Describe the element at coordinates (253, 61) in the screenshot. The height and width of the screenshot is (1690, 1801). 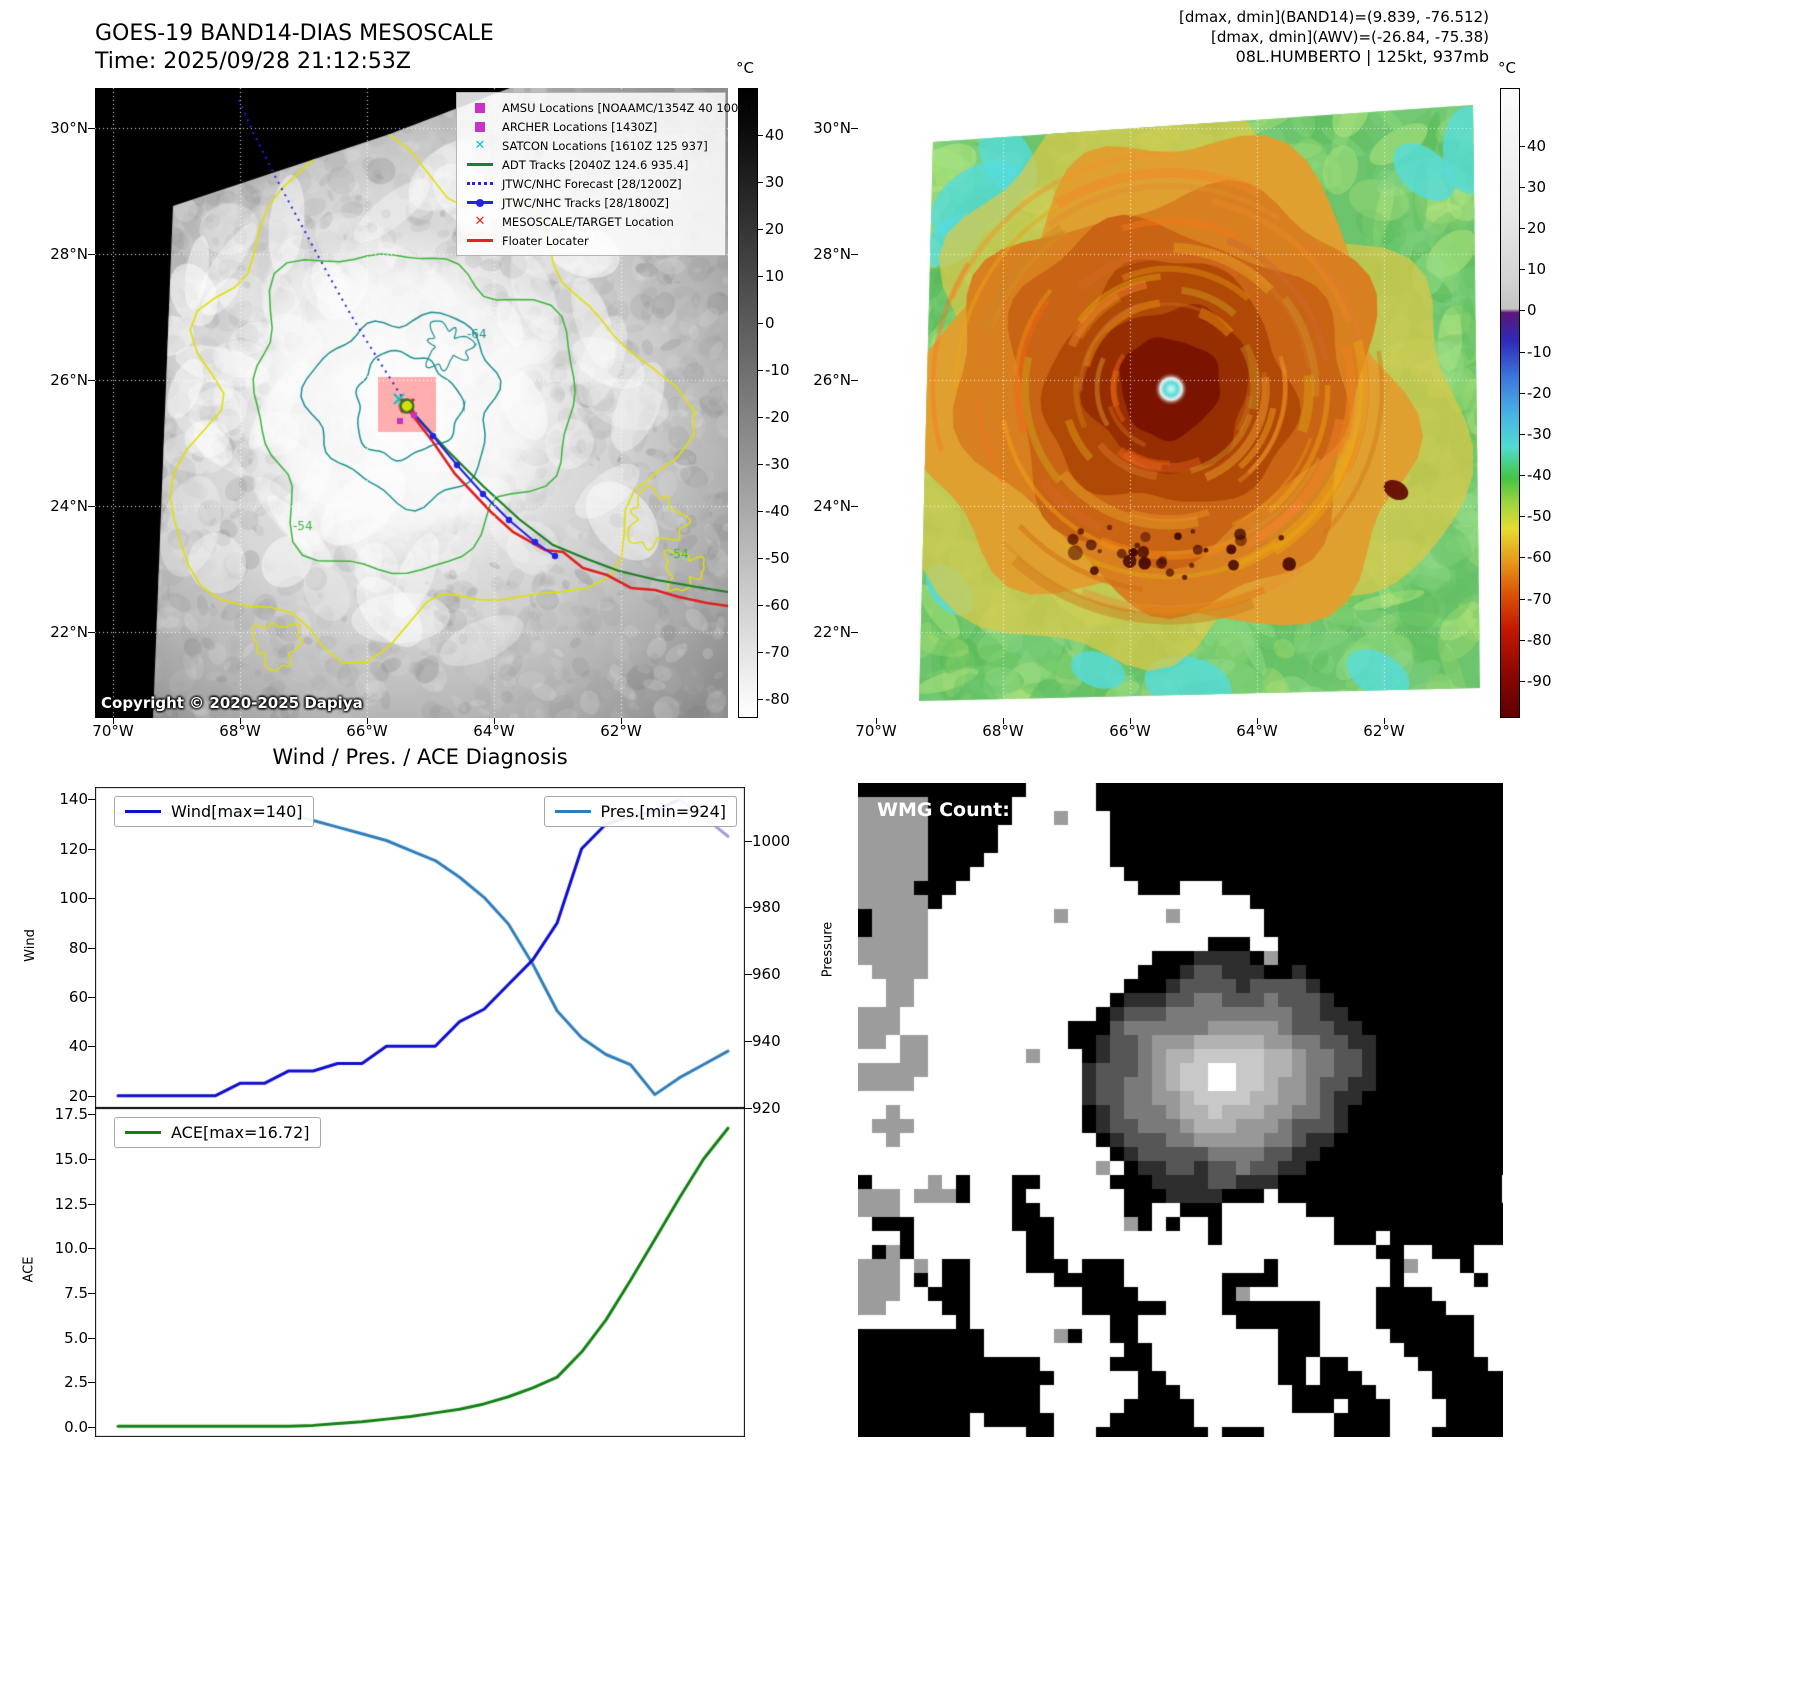
I see `band14-timestamp: Time: 2025/09/28 21:12:53Z` at that location.